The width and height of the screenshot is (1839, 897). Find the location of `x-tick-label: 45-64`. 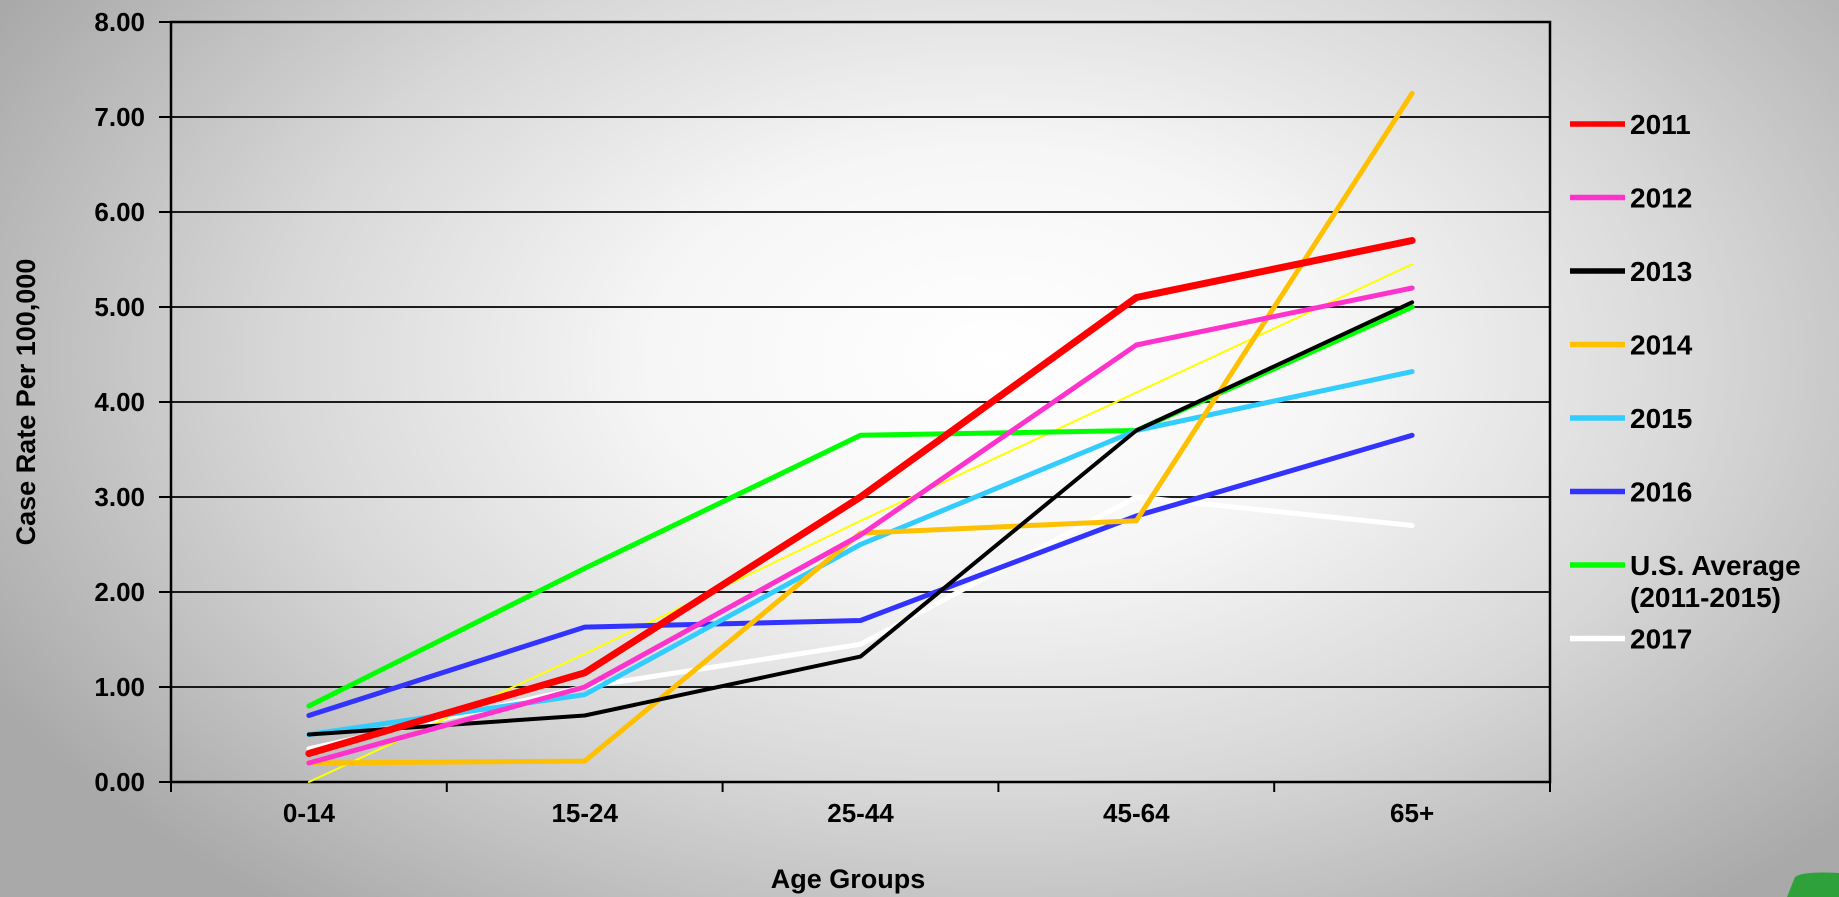

x-tick-label: 45-64 is located at coordinates (1136, 813).